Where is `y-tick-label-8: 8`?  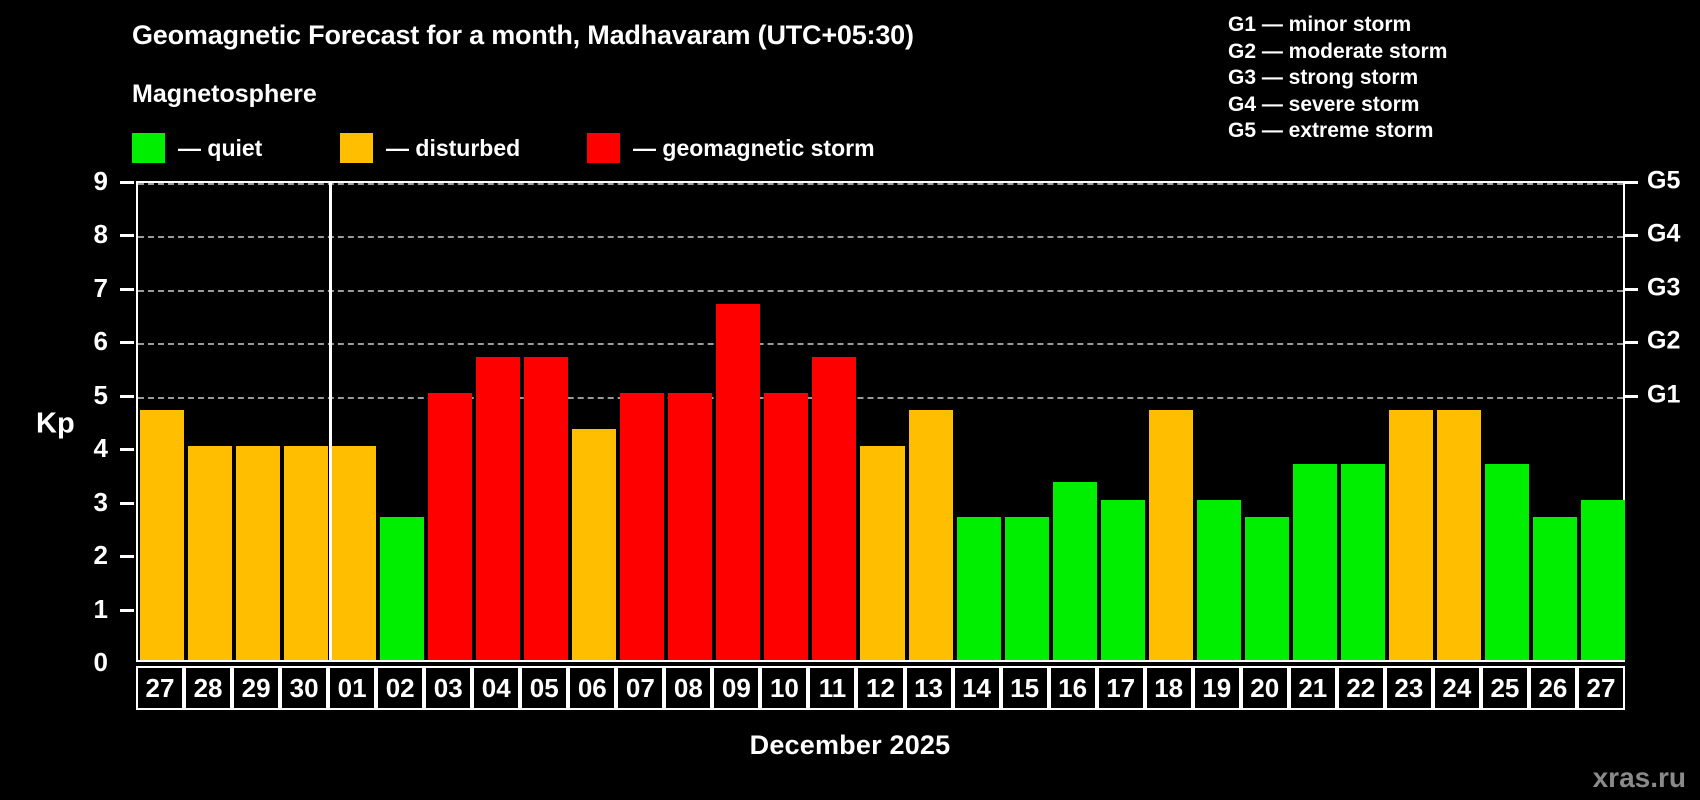 y-tick-label-8: 8 is located at coordinates (100, 234).